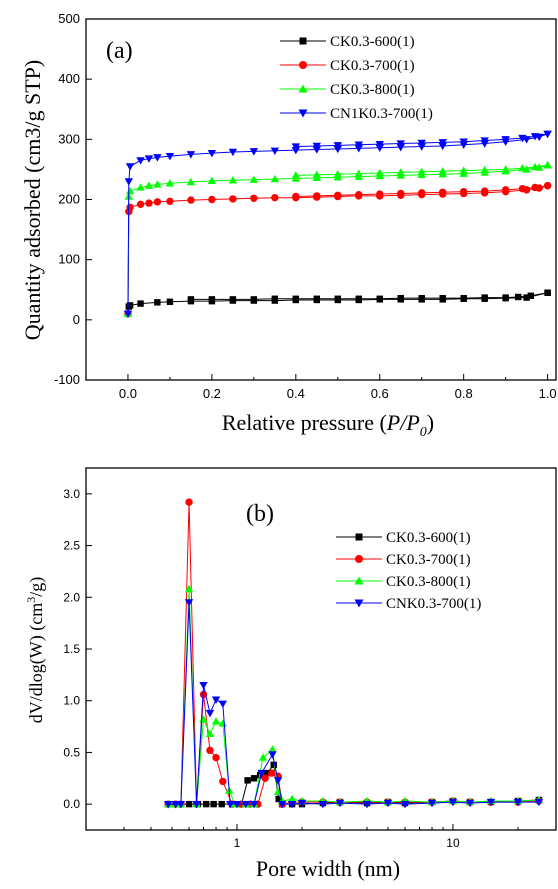 Image resolution: width=558 pixels, height=889 pixels. I want to click on x-tick-label: 1.0, so click(548, 393).